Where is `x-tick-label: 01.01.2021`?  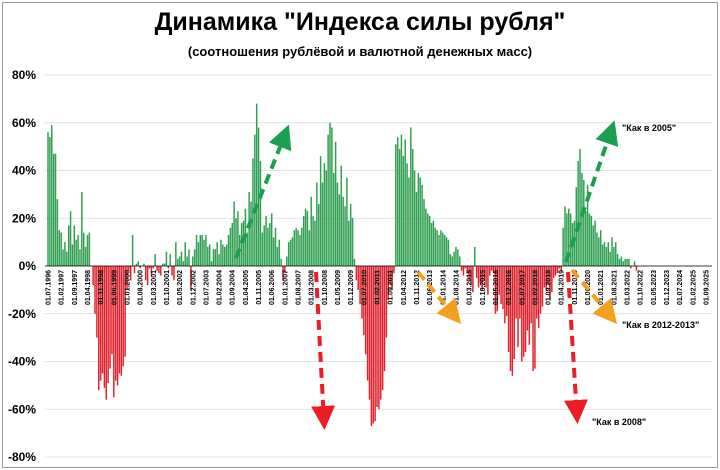 x-tick-label: 01.01.2021 is located at coordinates (601, 287).